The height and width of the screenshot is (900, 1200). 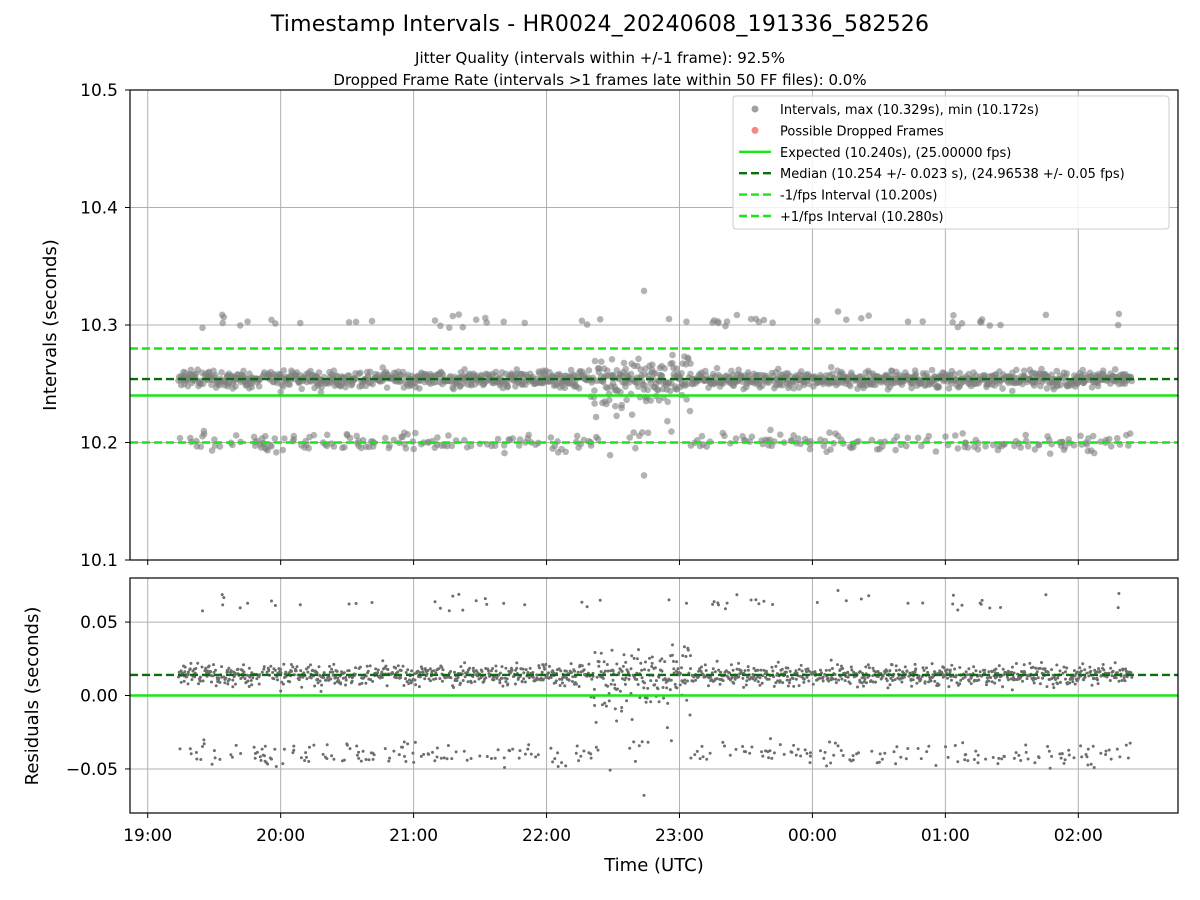 What do you see at coordinates (147, 836) in the screenshot?
I see `x-tick-label: 19:00` at bounding box center [147, 836].